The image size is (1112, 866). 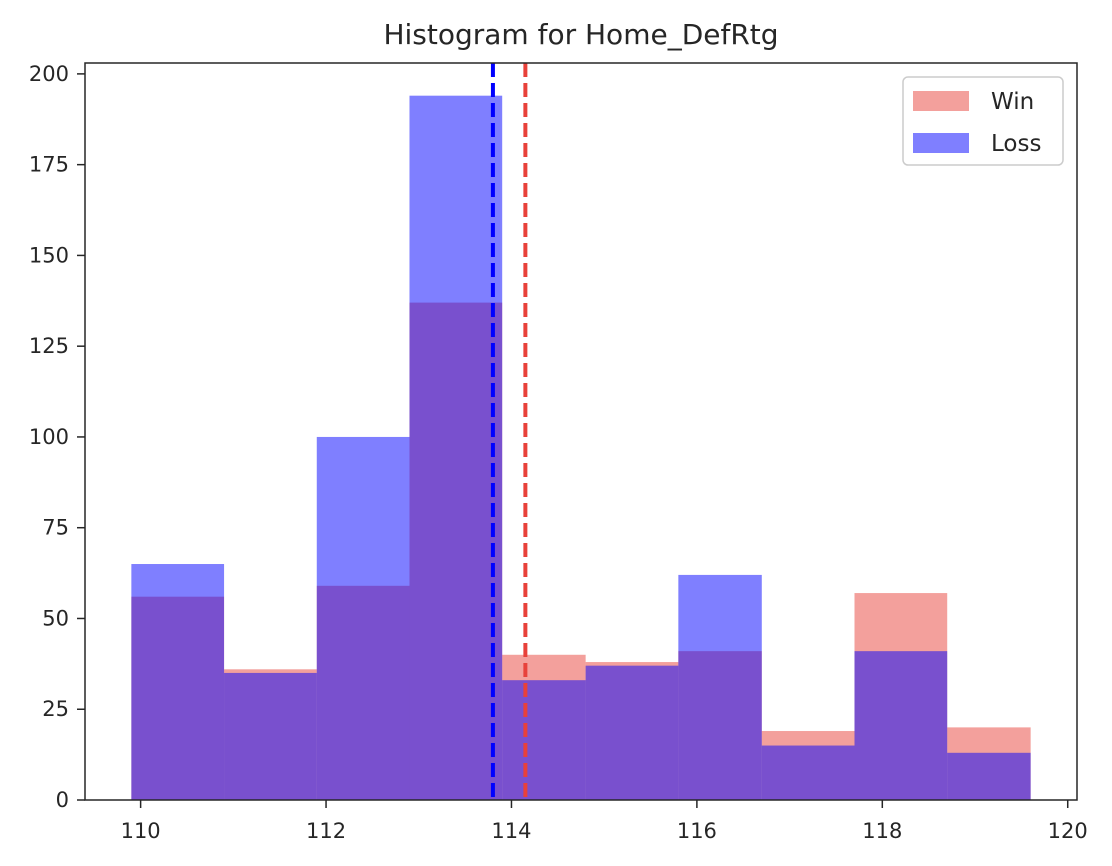 What do you see at coordinates (941, 143) in the screenshot?
I see `legend-swatch-loss` at bounding box center [941, 143].